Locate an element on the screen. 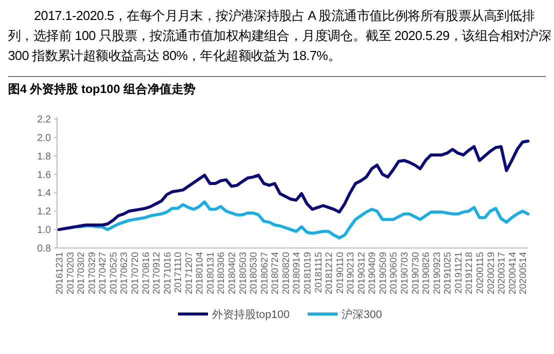 The height and width of the screenshot is (354, 554). legend-label: 沪深300 is located at coordinates (362, 314).